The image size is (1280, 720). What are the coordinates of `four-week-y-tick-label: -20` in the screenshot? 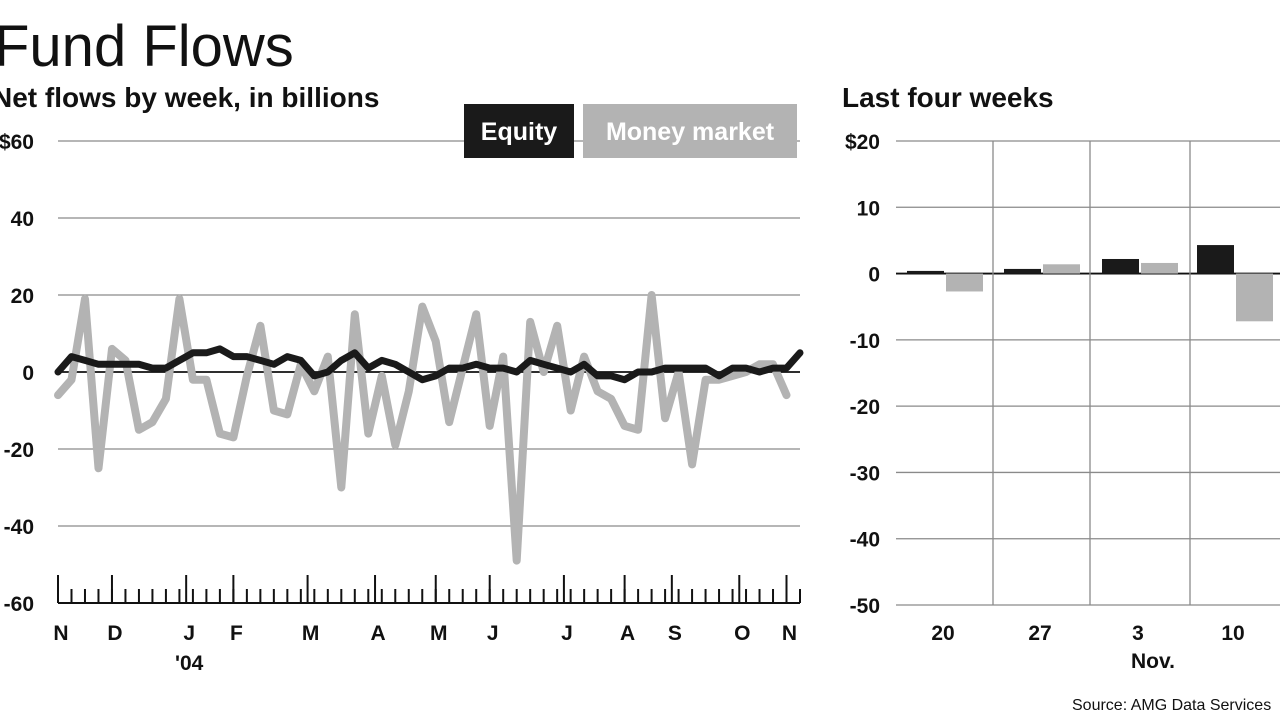 It's located at (865, 407).